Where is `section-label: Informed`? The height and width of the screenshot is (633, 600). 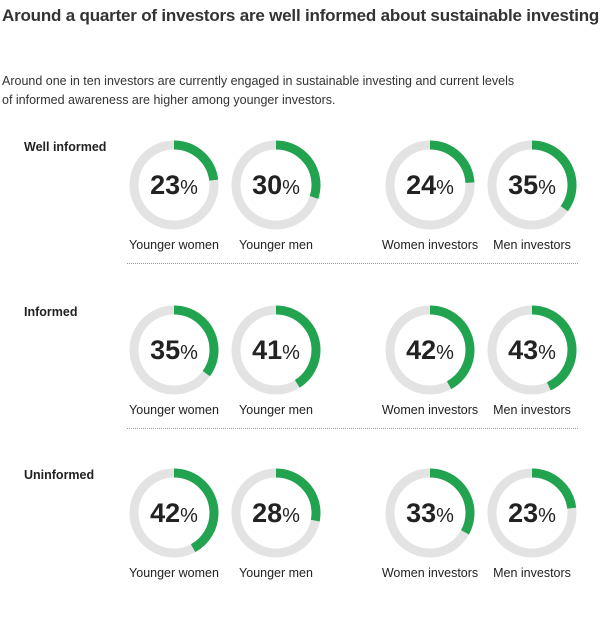 section-label: Informed is located at coordinates (51, 312).